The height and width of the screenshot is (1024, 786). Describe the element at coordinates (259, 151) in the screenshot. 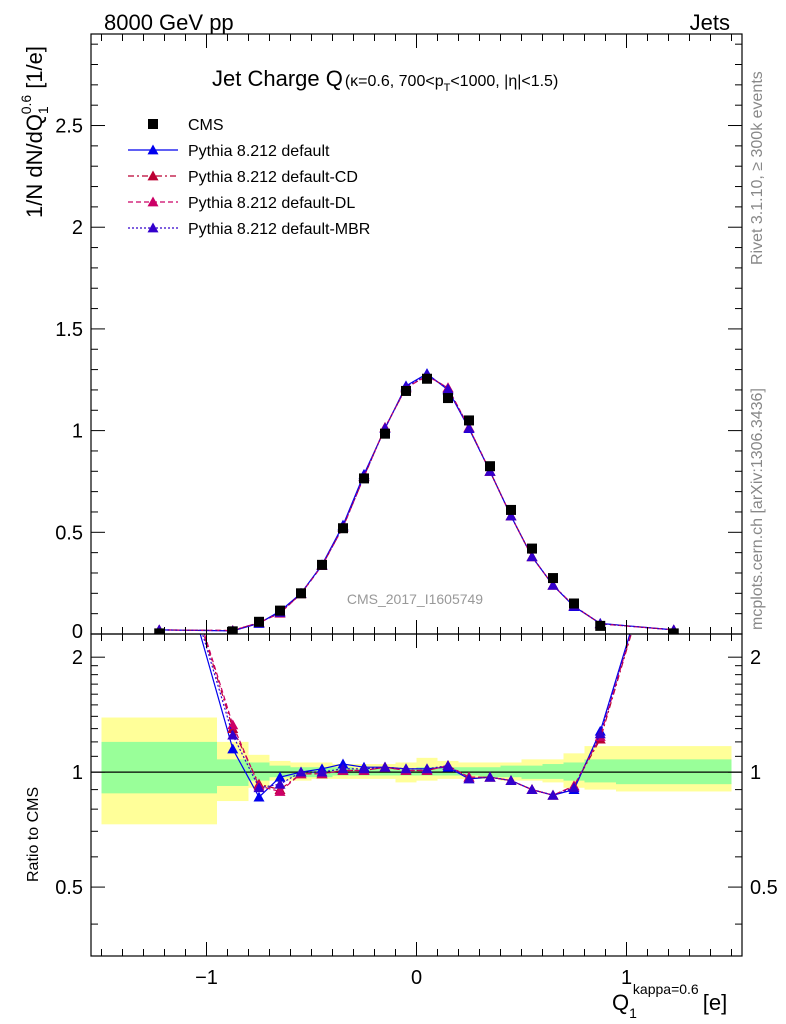

I see `legend-label: Pythia 8.212 default` at that location.